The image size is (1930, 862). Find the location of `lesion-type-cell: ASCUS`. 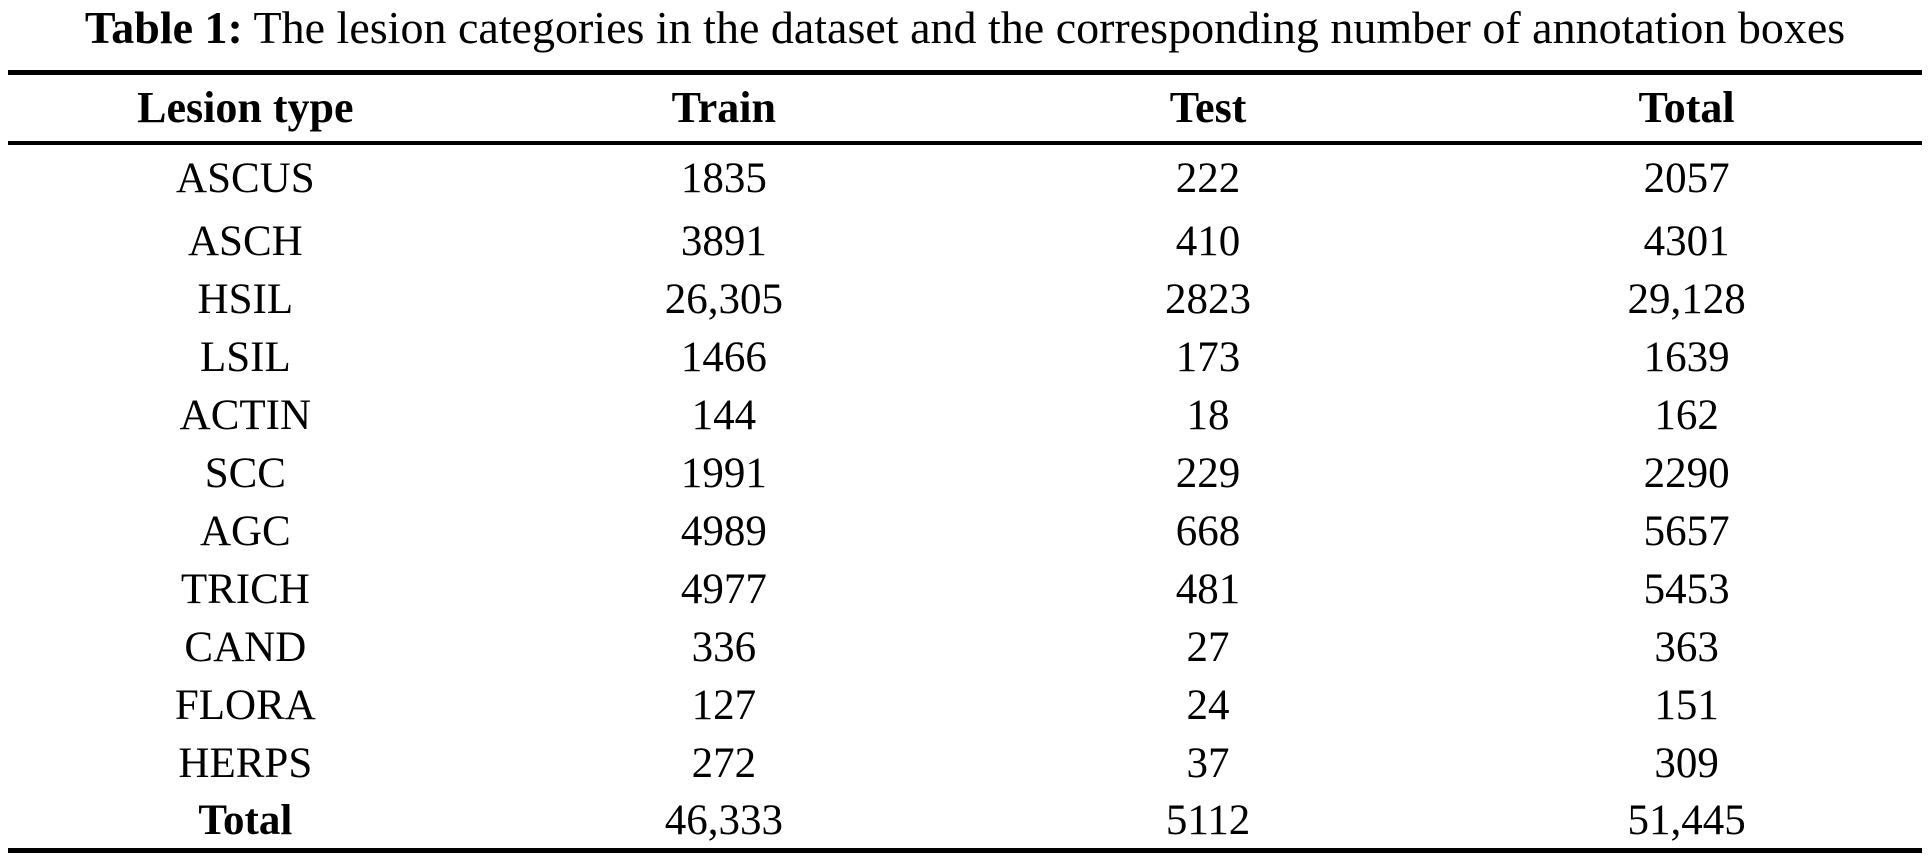

lesion-type-cell: ASCUS is located at coordinates (245, 178).